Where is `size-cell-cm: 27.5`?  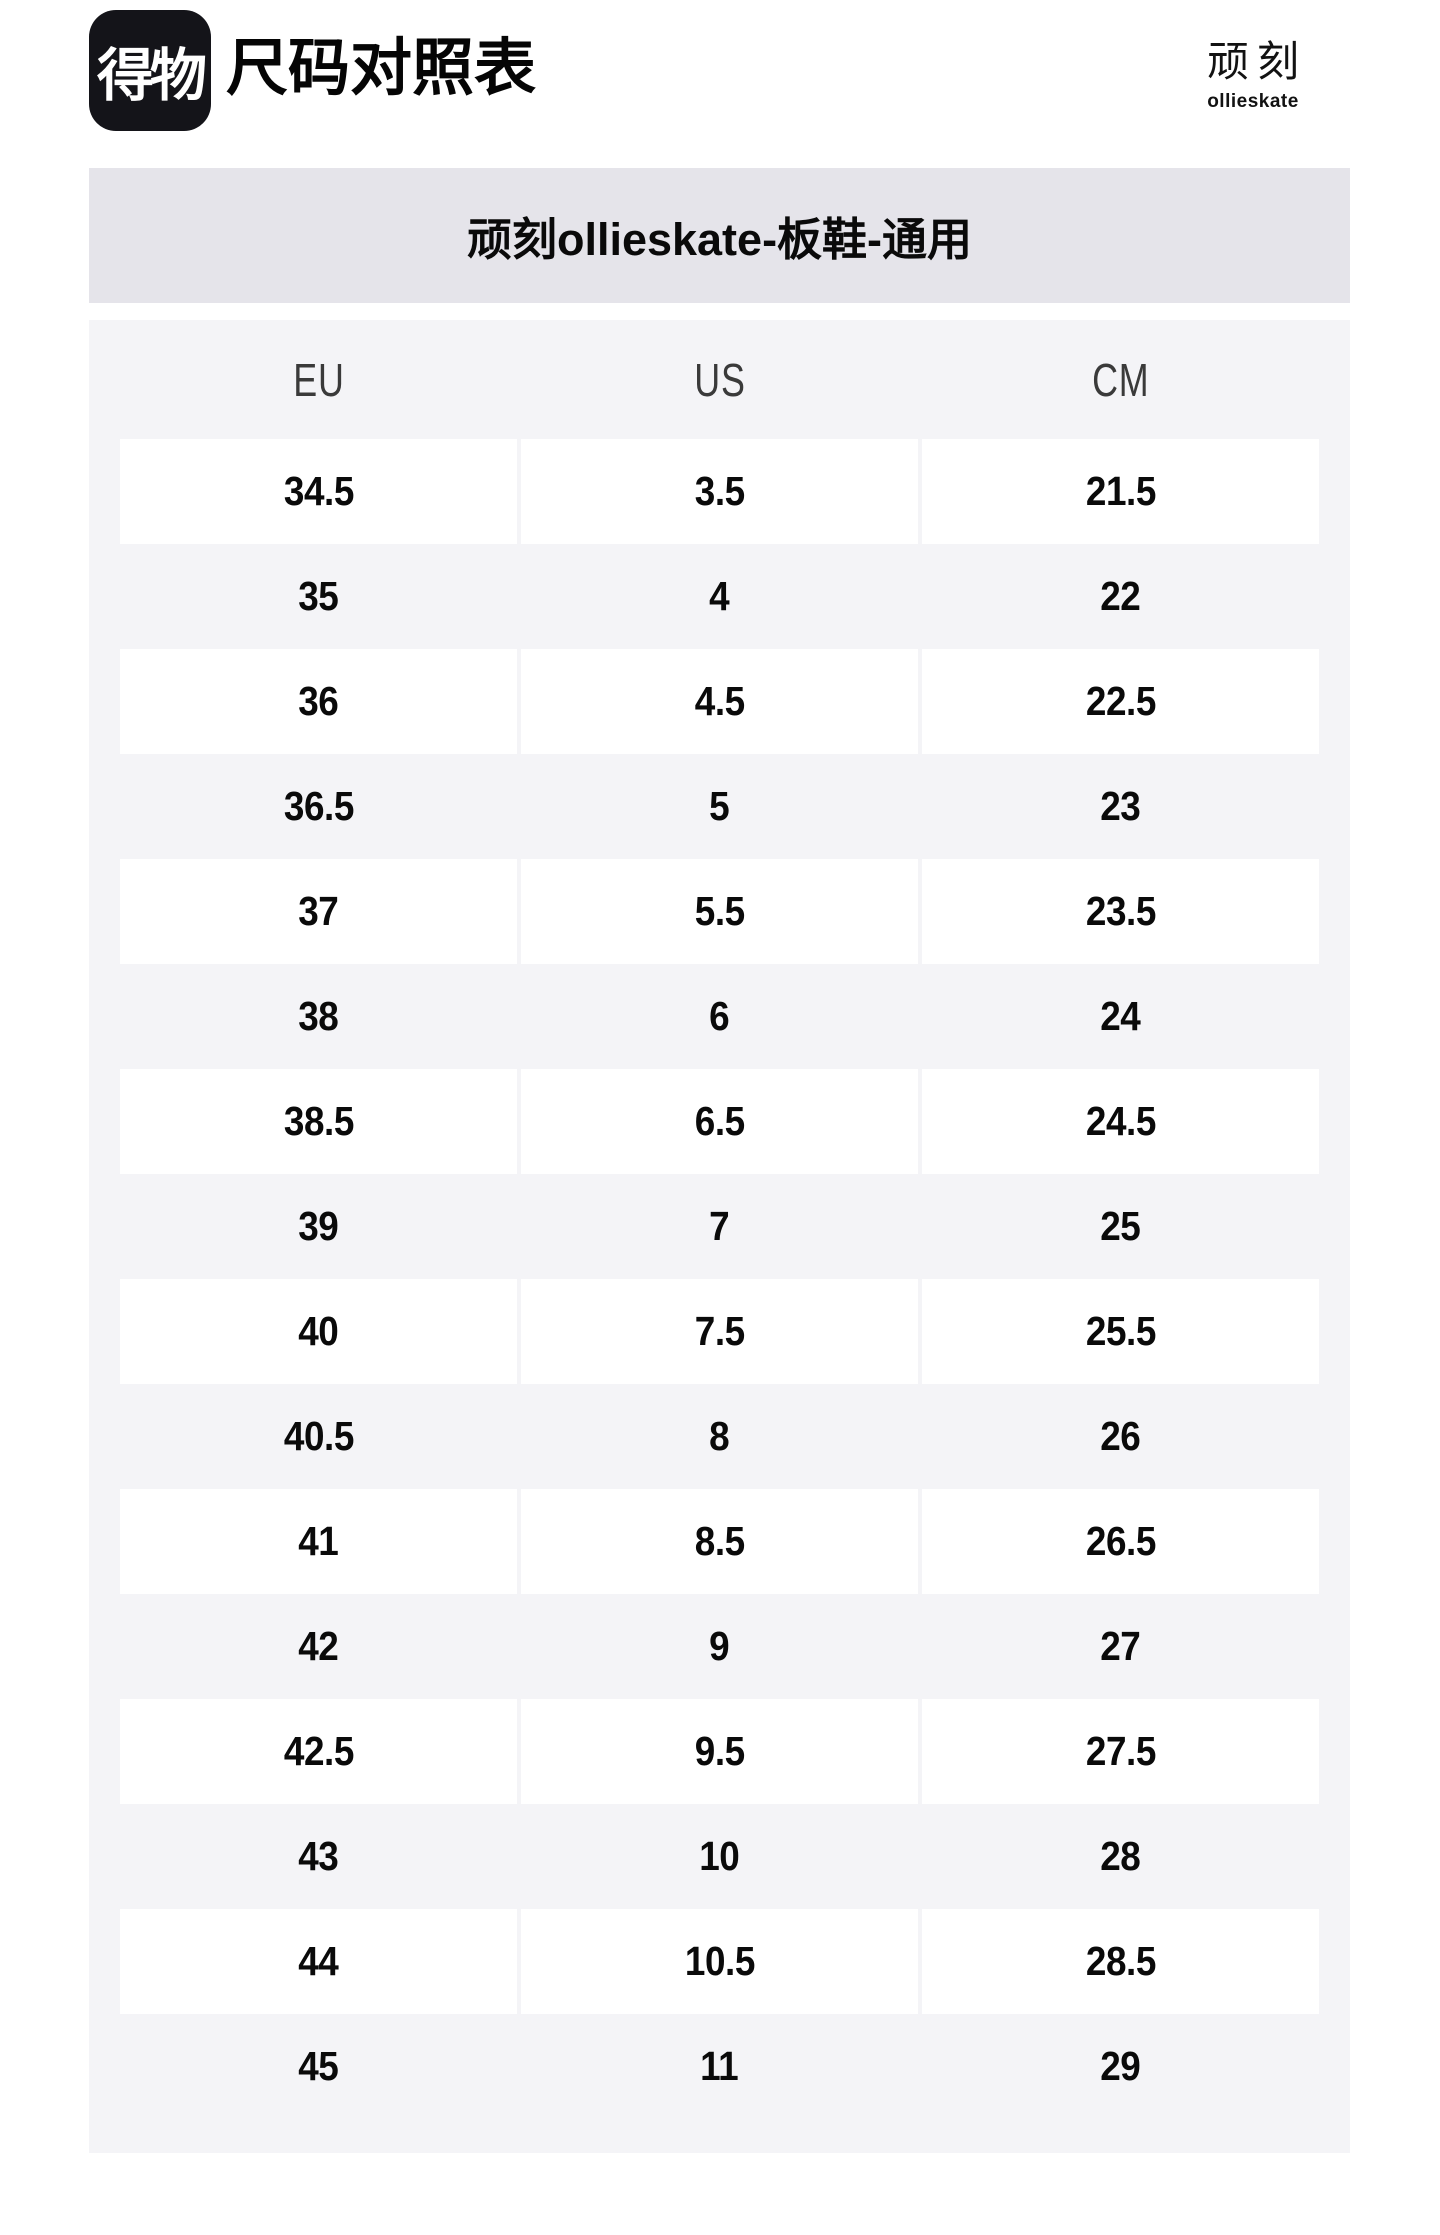 size-cell-cm: 27.5 is located at coordinates (1120, 1751).